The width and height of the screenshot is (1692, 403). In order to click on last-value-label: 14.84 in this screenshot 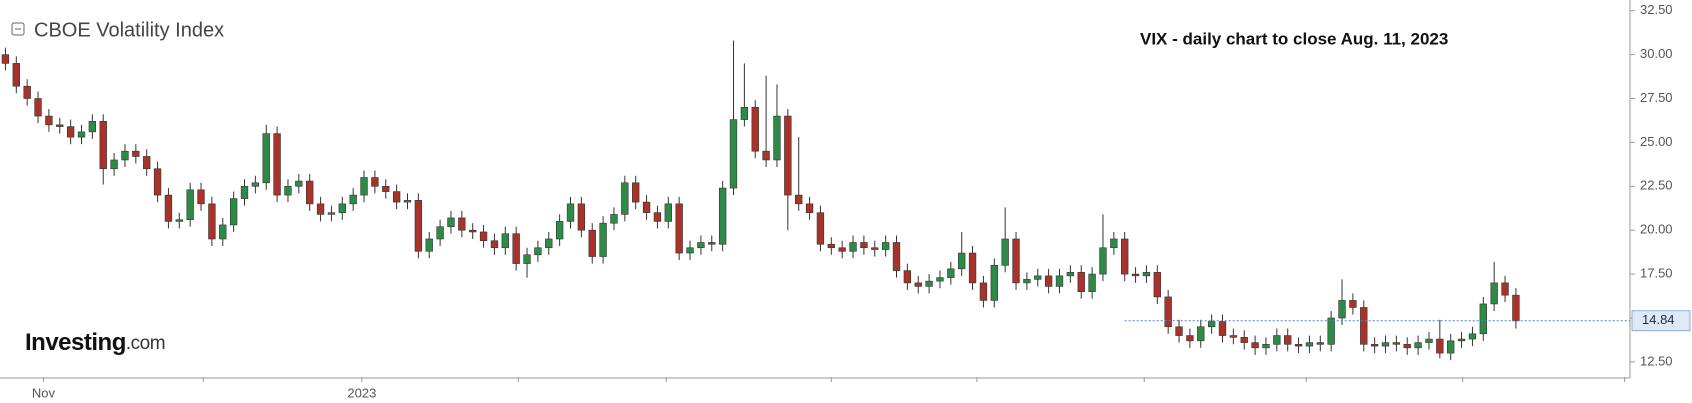, I will do `click(1658, 319)`.